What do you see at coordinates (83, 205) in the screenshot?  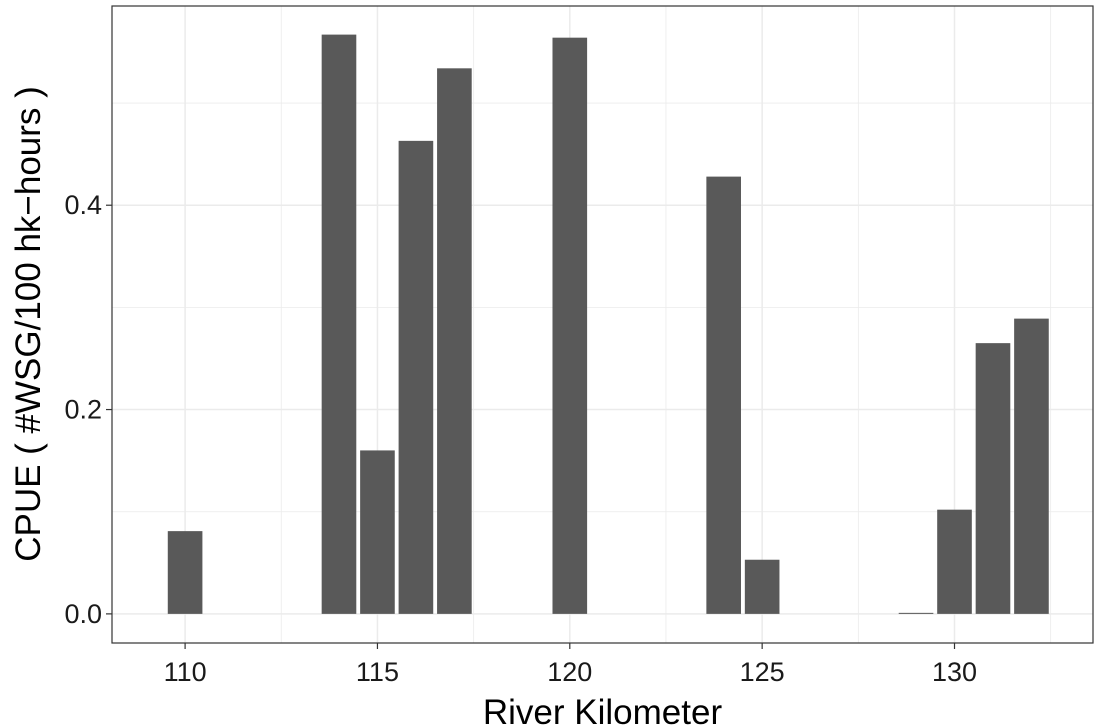 I see `y-tick-label: 0.4` at bounding box center [83, 205].